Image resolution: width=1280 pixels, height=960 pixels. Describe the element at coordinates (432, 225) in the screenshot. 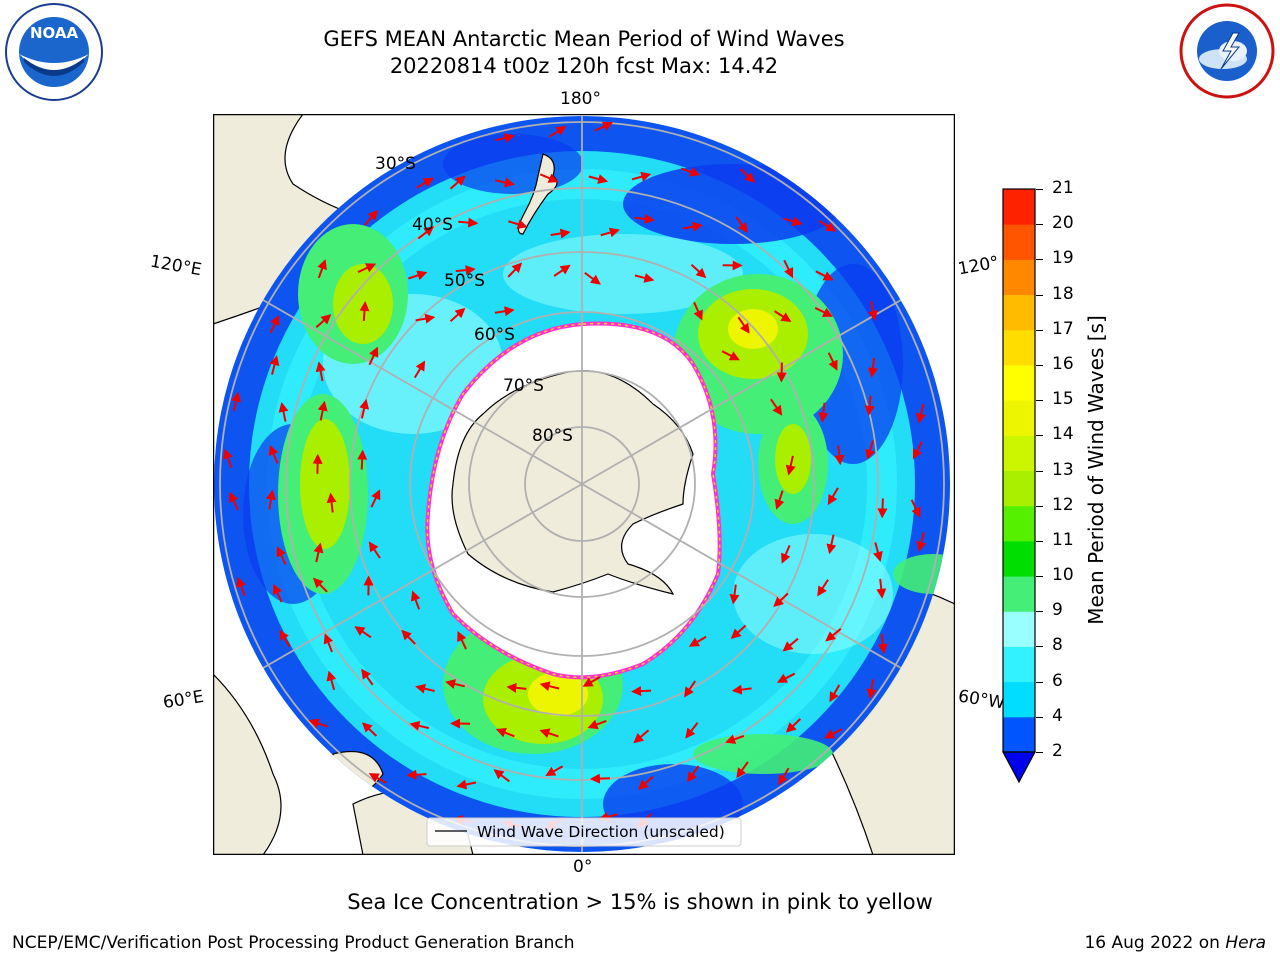

I see `lat-label-40s: 40°S` at that location.